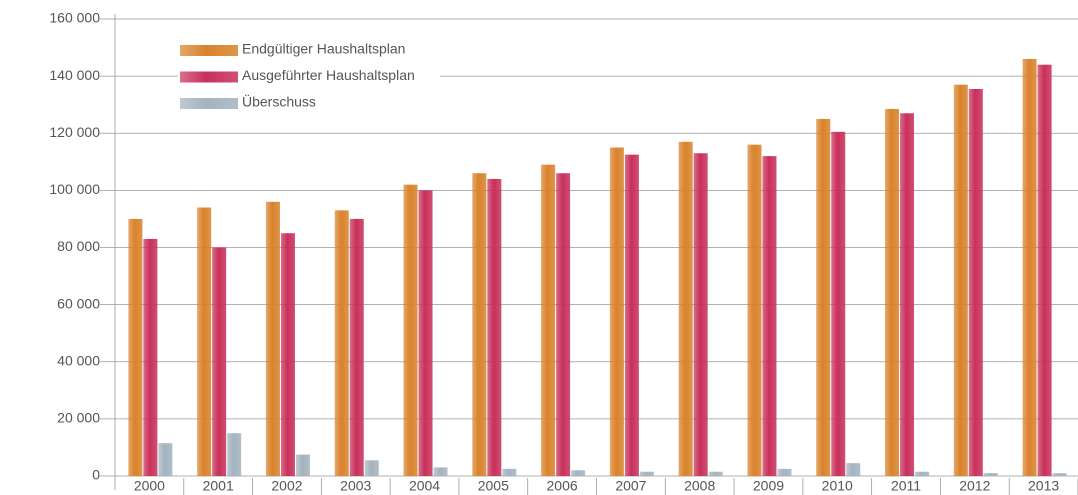 The height and width of the screenshot is (495, 1078). Describe the element at coordinates (218, 486) in the screenshot. I see `x-tick-label: 2001` at that location.